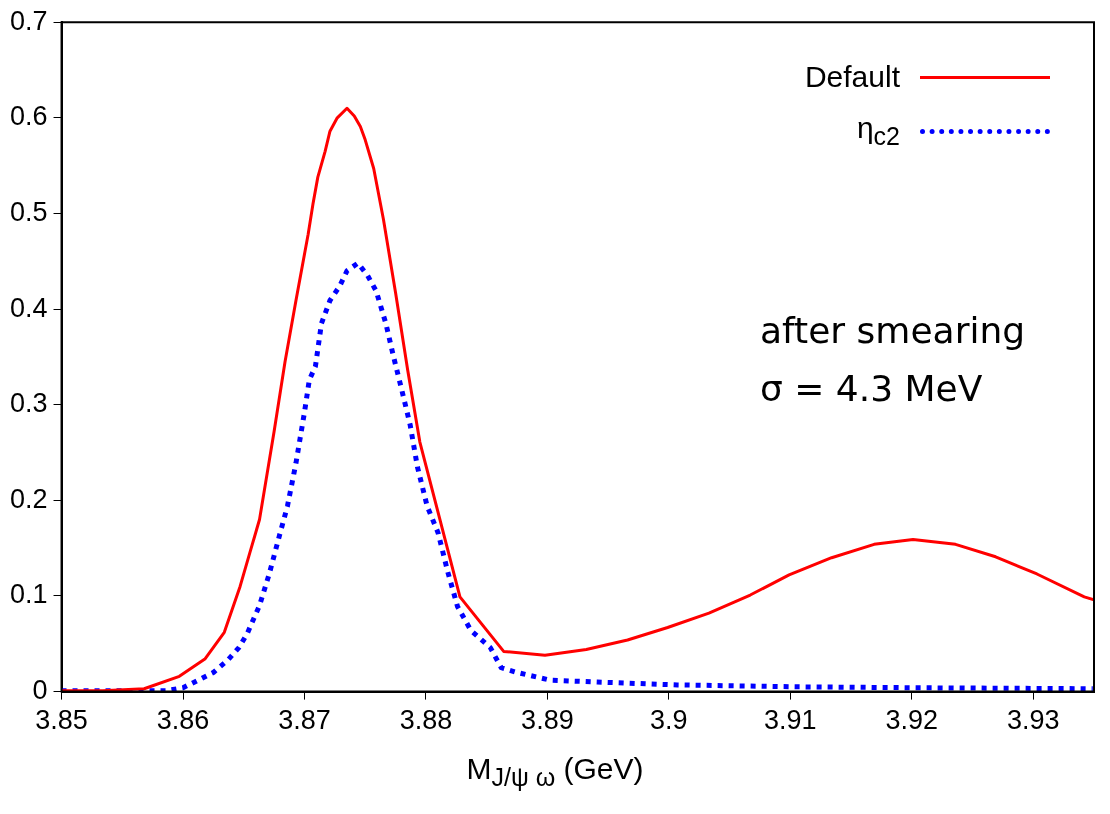  Describe the element at coordinates (28, 20) in the screenshot. I see `y-tick-label: 0.7` at that location.